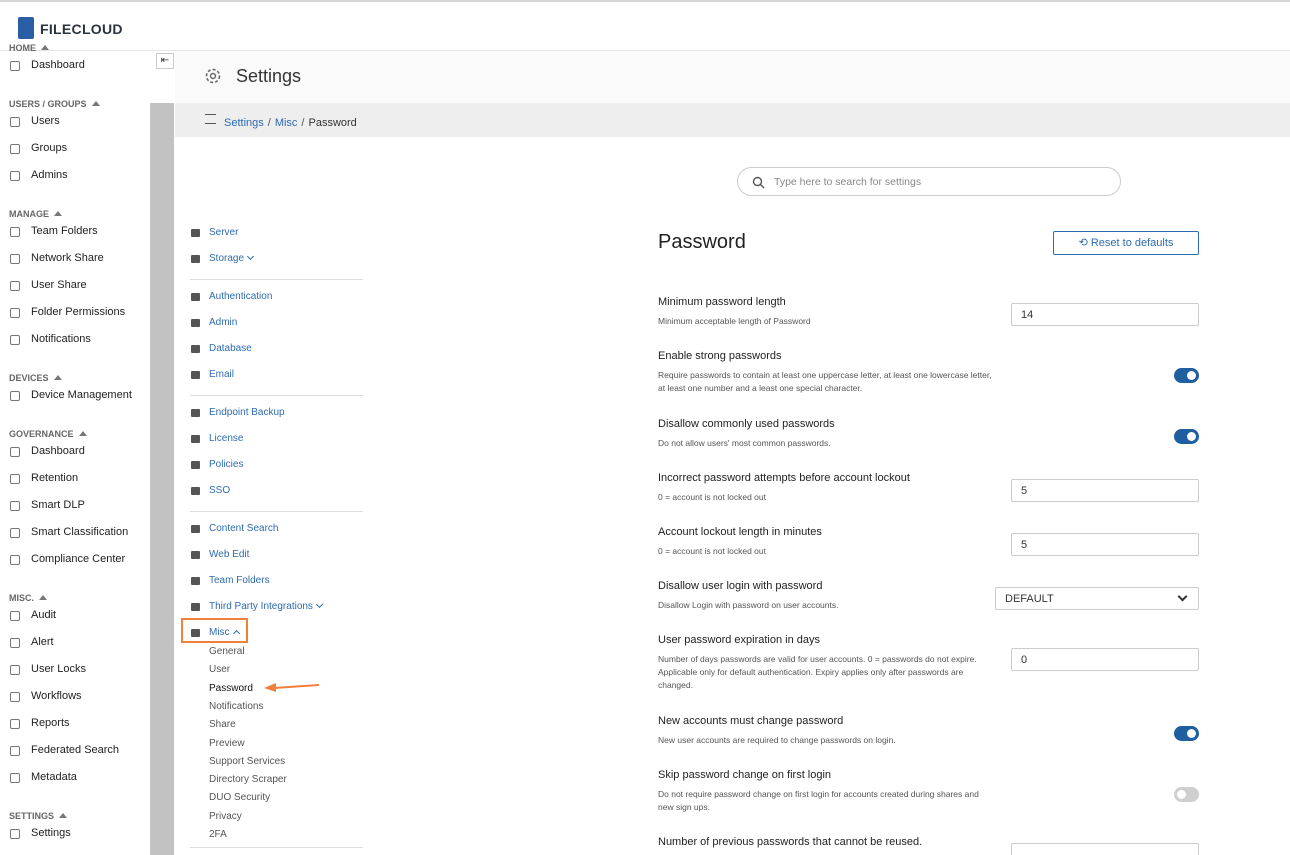 The height and width of the screenshot is (855, 1290). I want to click on setting-label: Skip password change on first login, so click(745, 775).